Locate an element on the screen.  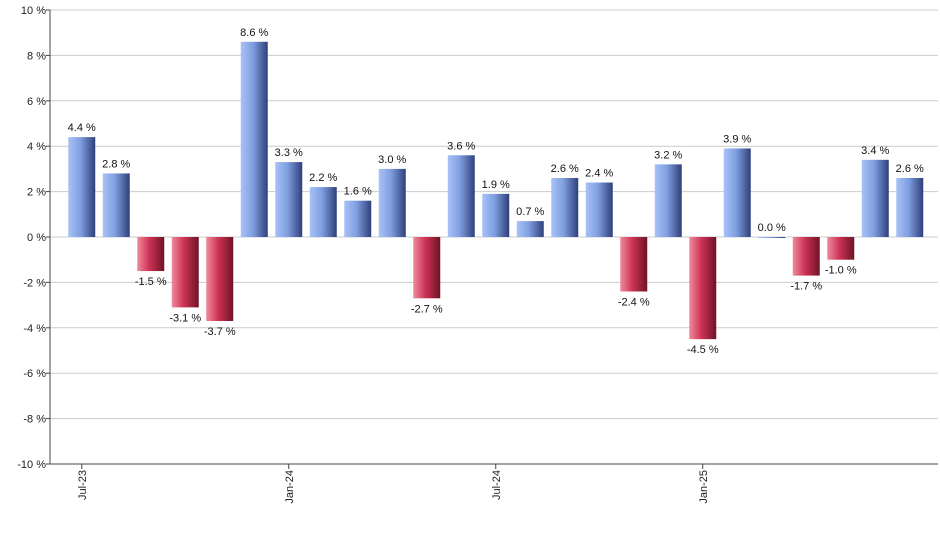
data-label: -3.1 % is located at coordinates (185, 318).